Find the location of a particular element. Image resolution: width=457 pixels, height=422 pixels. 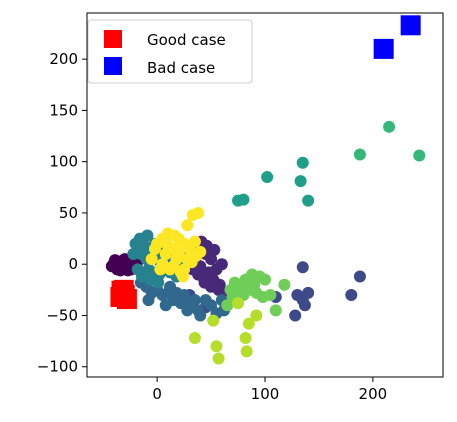

legend-label-bad-case: Bad case is located at coordinates (181, 68).